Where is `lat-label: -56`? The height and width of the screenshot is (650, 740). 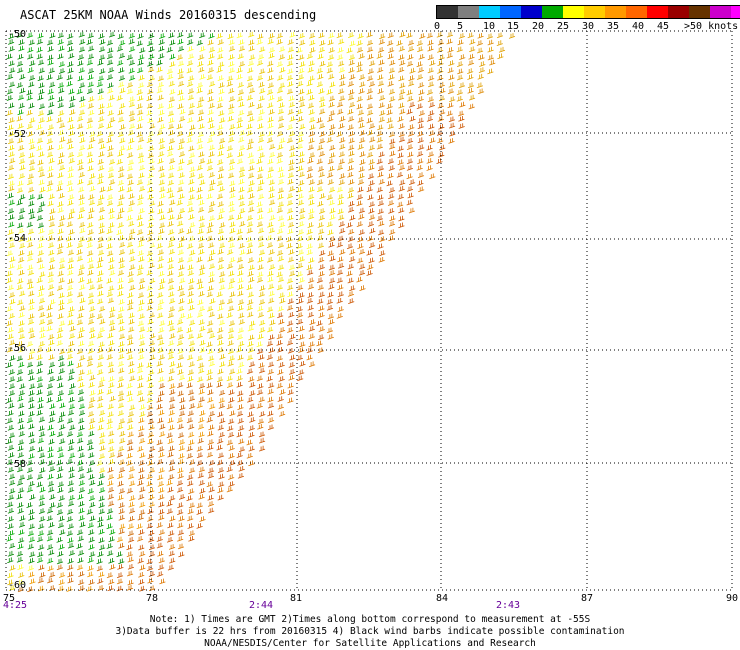
lat-label: -56 is located at coordinates (17, 348).